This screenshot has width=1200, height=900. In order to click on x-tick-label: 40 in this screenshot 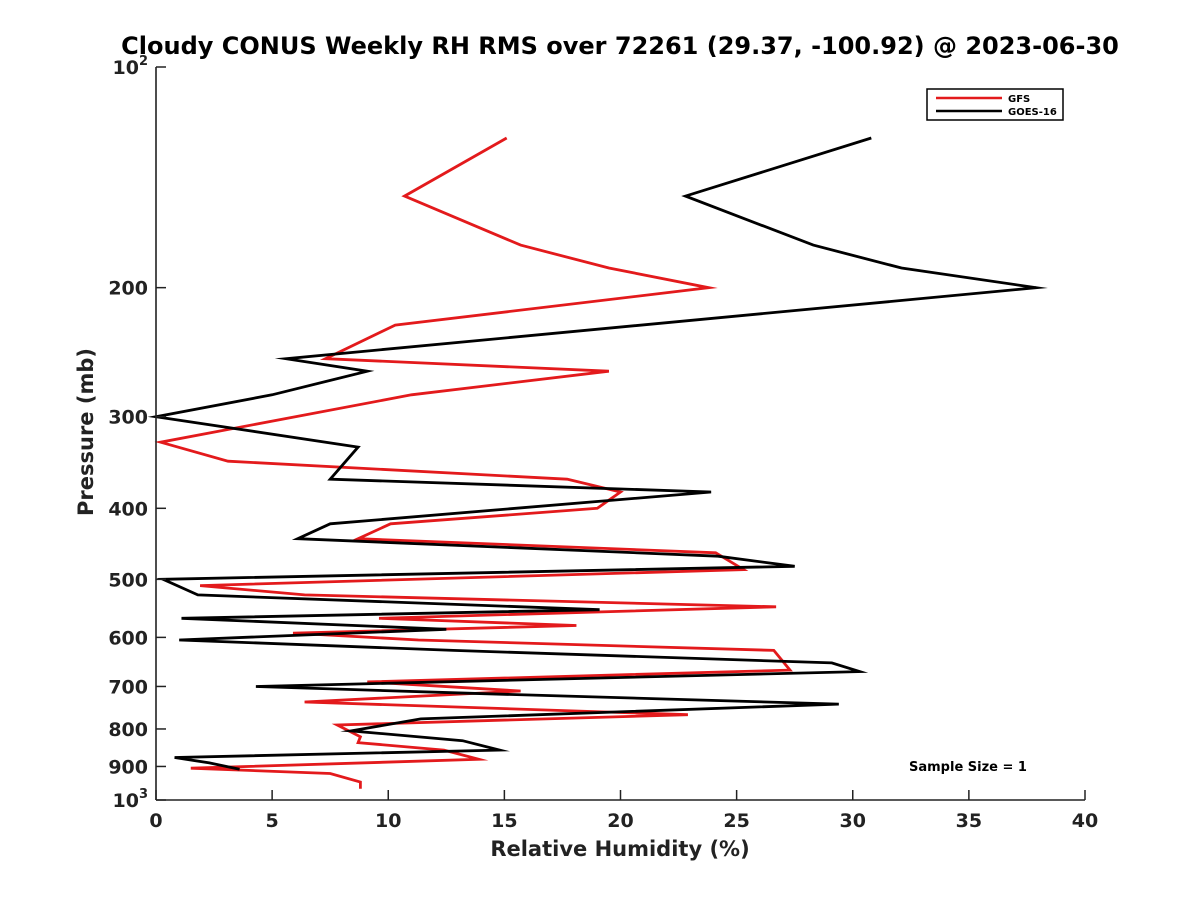, I will do `click(1085, 821)`.